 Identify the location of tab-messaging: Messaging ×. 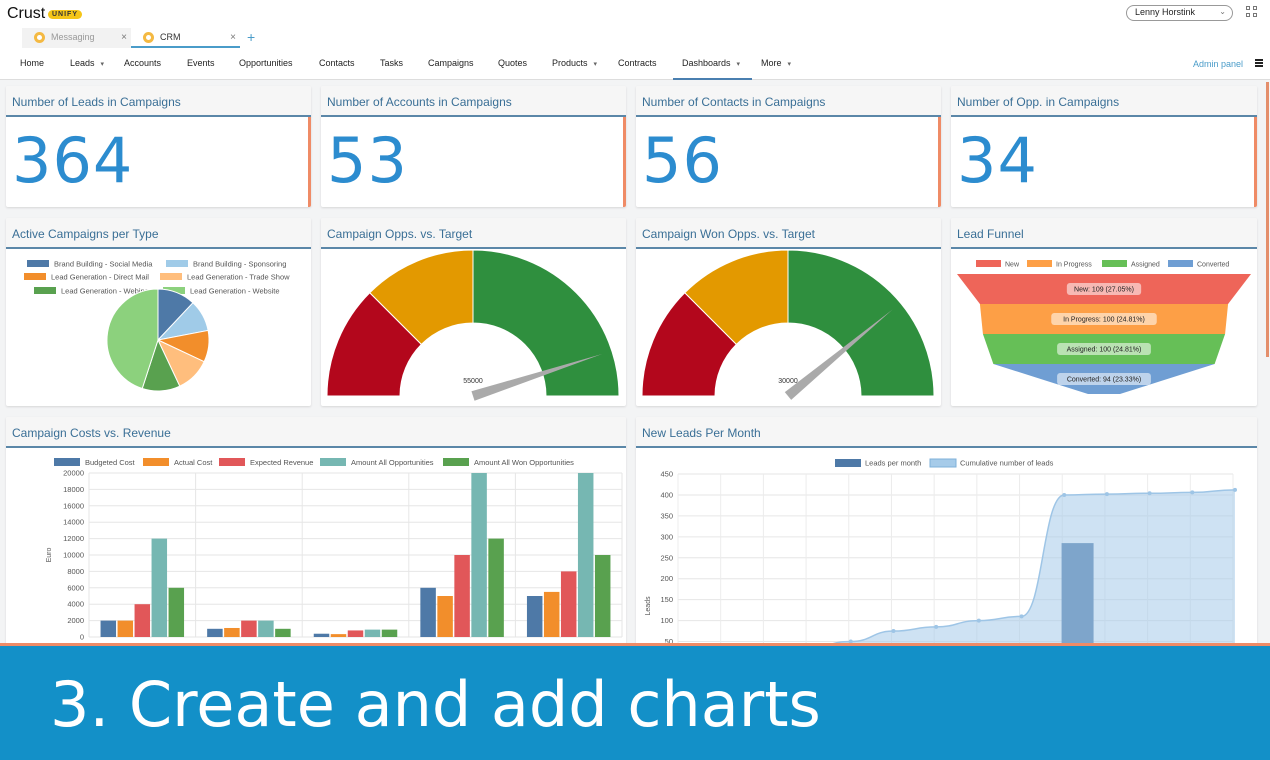
(76, 38).